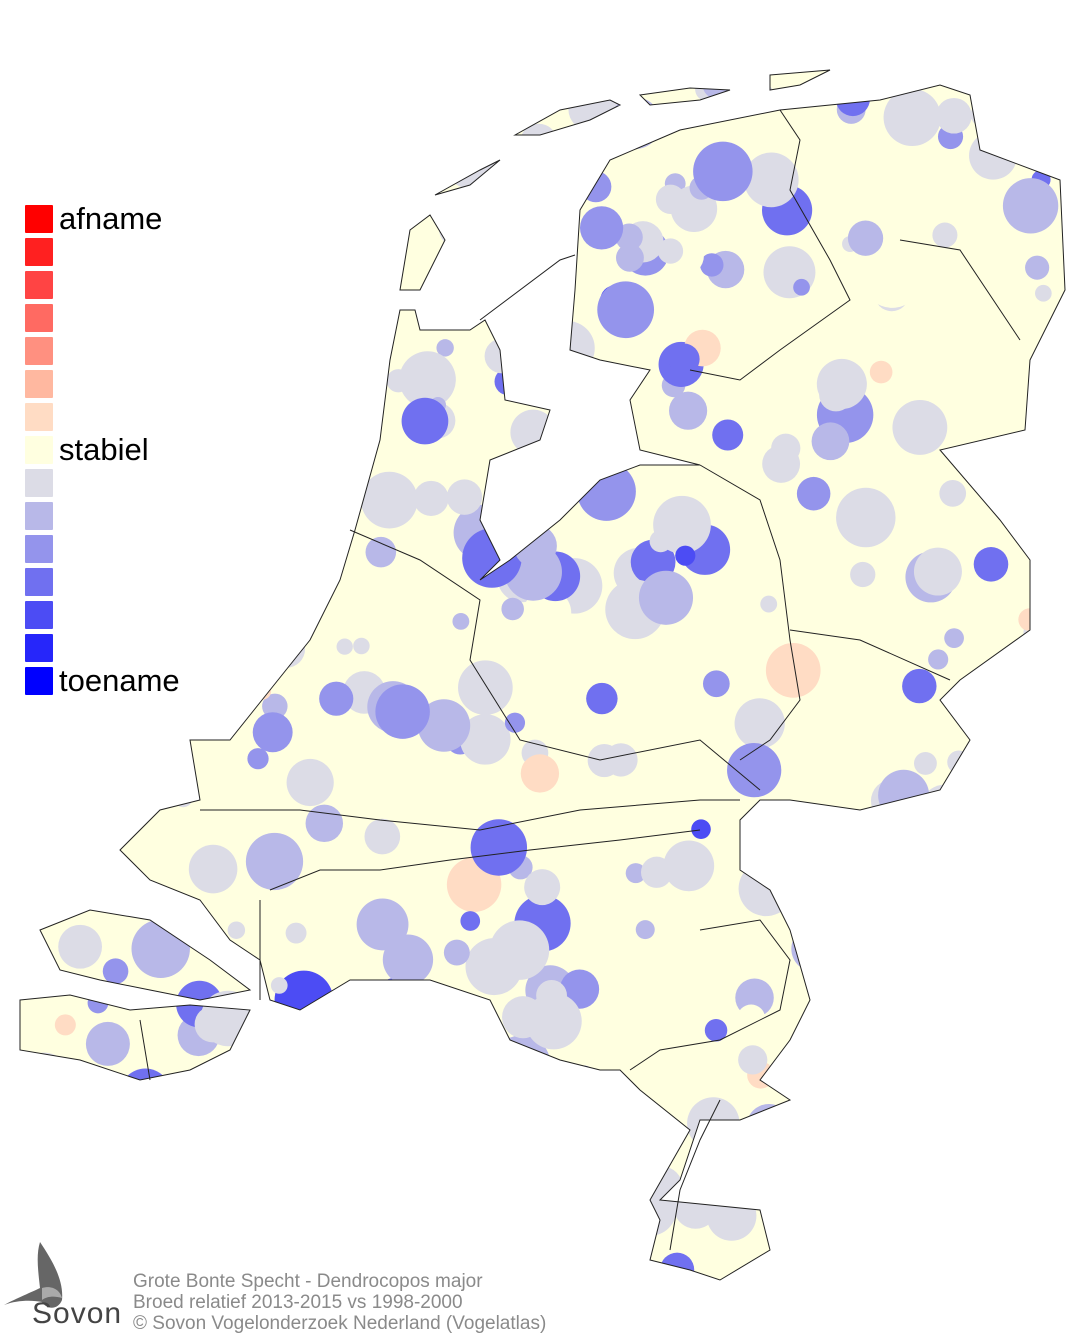  What do you see at coordinates (298, 1302) in the screenshot?
I see `period-description: Broed relatief 2013-2015 vs 1998-2000` at bounding box center [298, 1302].